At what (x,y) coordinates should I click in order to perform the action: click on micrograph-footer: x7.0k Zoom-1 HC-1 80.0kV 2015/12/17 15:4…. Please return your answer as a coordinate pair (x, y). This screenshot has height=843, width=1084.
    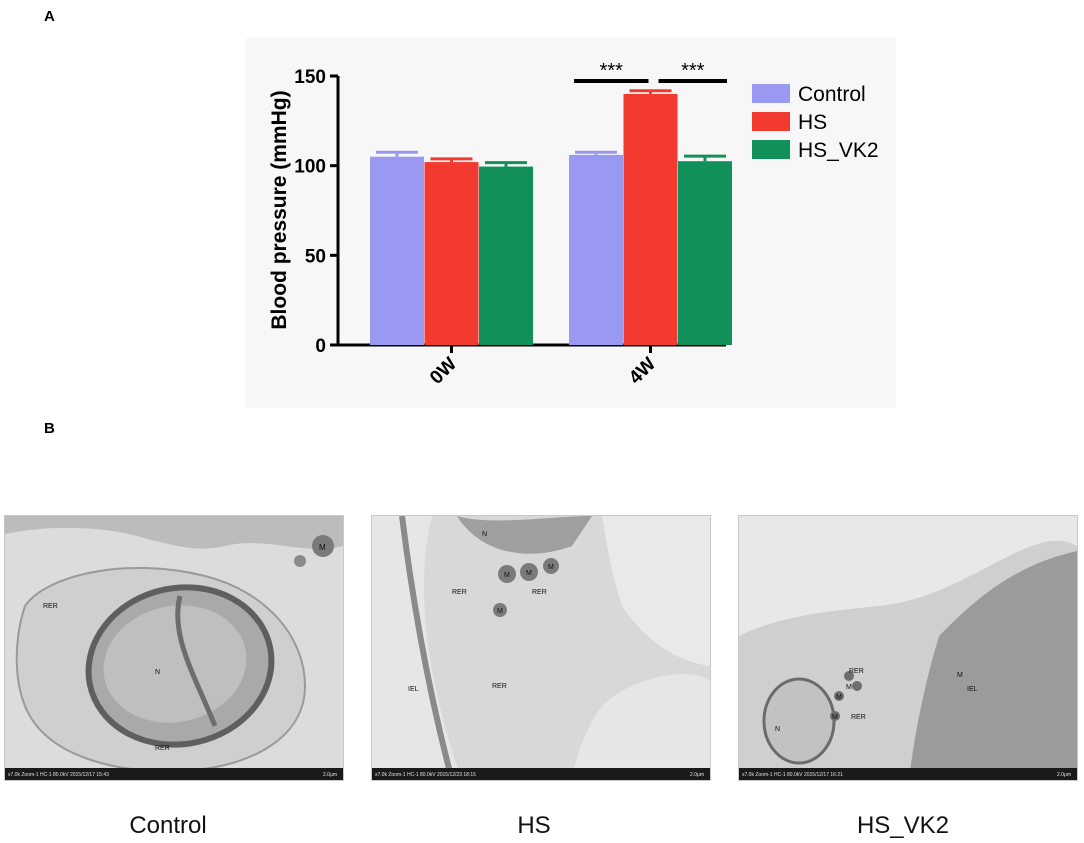
    Looking at the image, I should click on (58, 775).